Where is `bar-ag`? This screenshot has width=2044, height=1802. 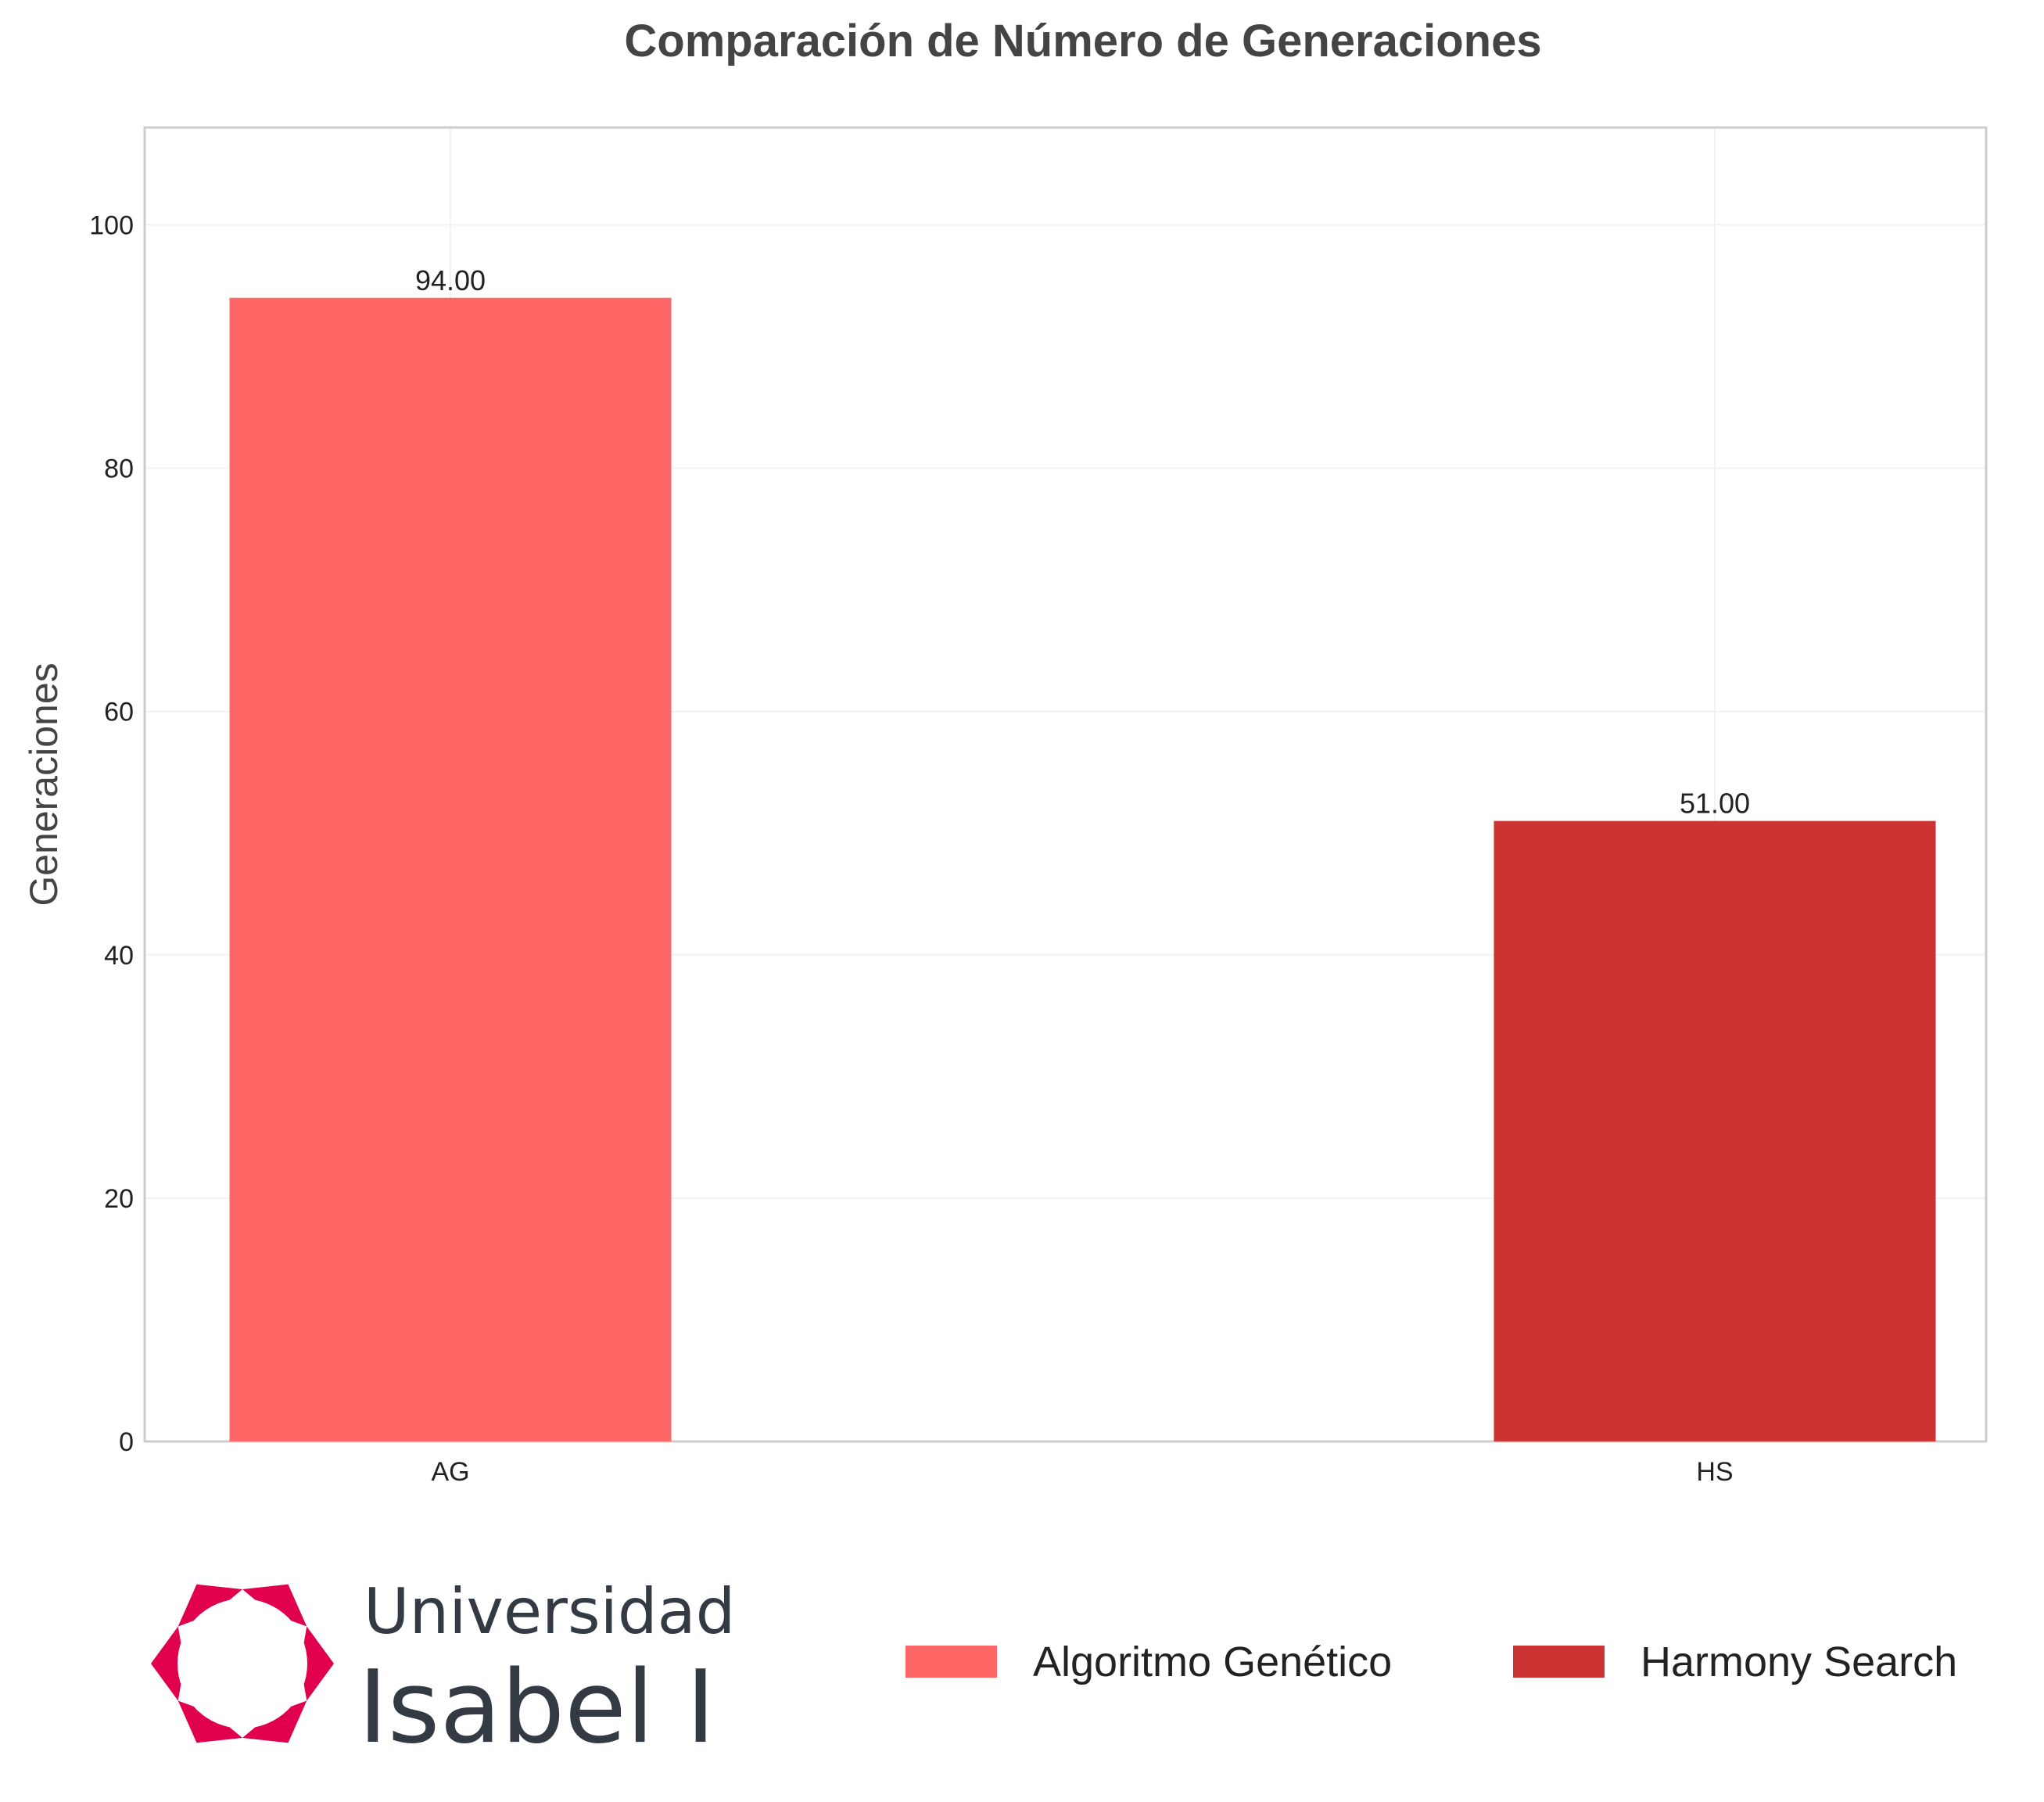
bar-ag is located at coordinates (451, 869).